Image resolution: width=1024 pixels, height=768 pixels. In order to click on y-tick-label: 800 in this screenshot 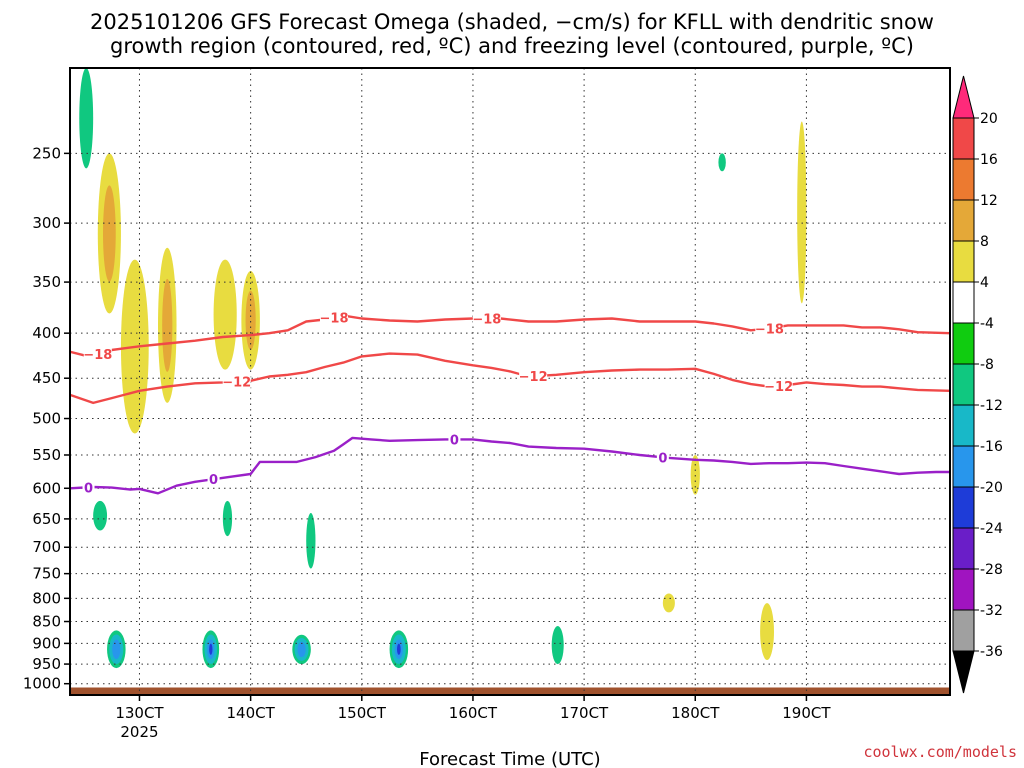, I will do `click(46, 598)`.